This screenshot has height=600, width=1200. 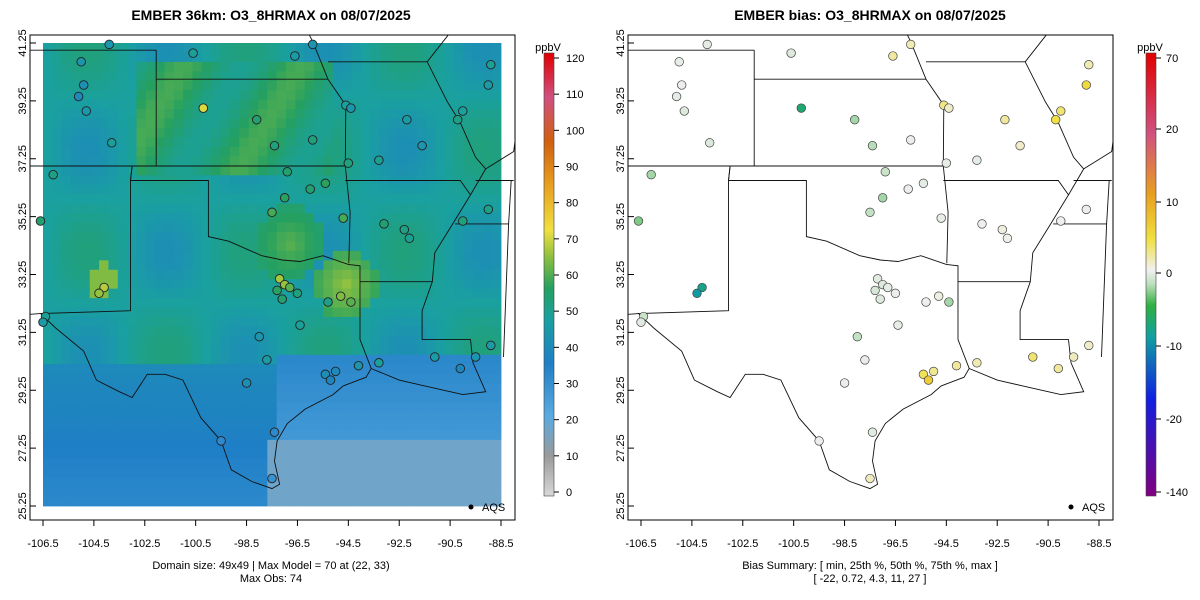 I want to click on aqs-station-marker, so click(x=295, y=56).